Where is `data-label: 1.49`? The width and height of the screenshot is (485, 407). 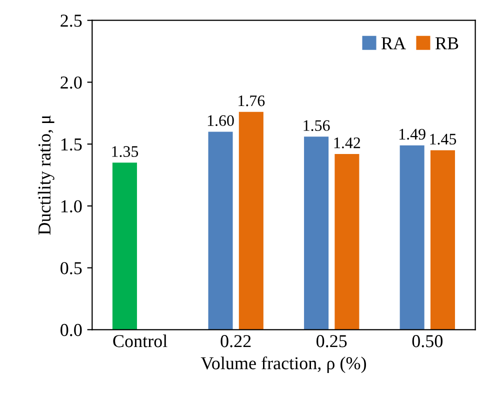 data-label: 1.49 is located at coordinates (413, 134).